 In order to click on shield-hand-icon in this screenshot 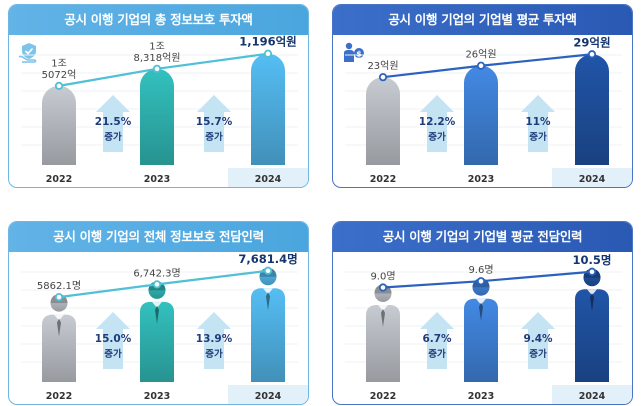, I will do `click(27, 53)`.